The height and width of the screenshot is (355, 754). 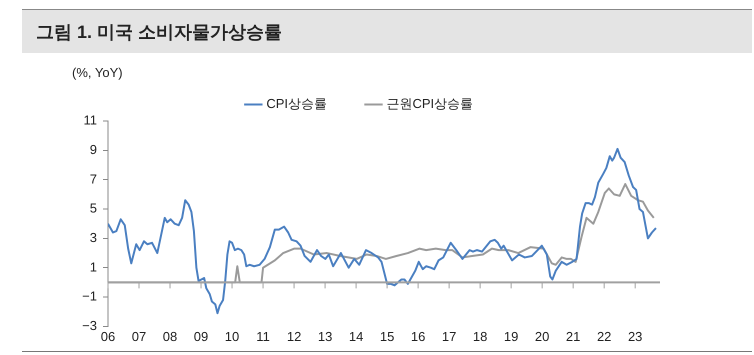 I want to click on x-tick-label: 22, so click(x=604, y=336).